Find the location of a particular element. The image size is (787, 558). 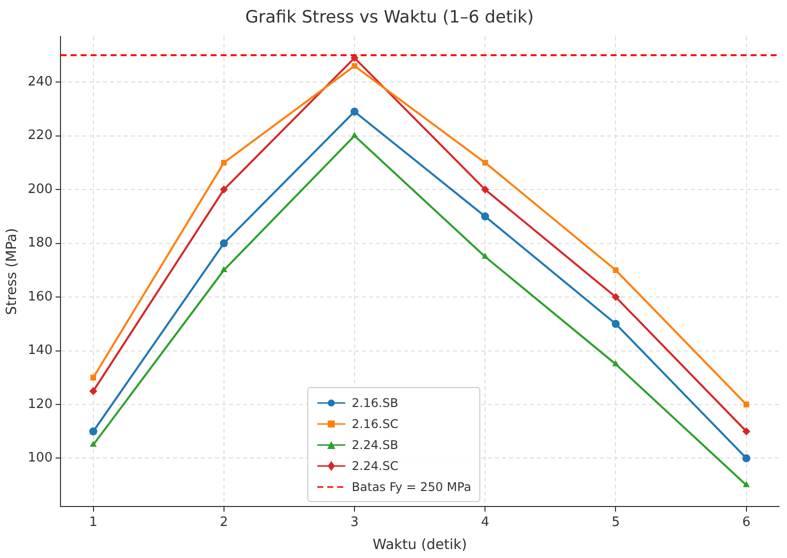

y-tick-label: 220 is located at coordinates (40, 136).